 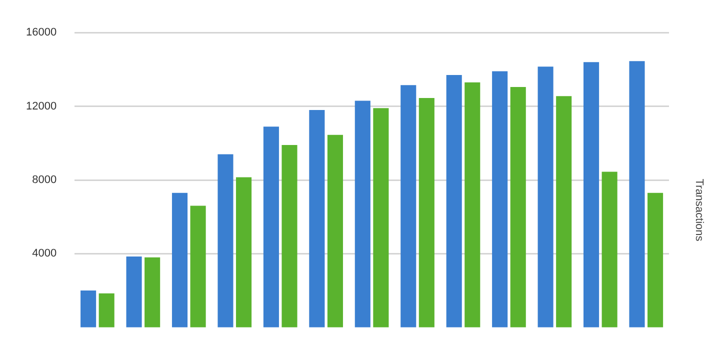 What do you see at coordinates (41, 106) in the screenshot?
I see `y-tick-label: 12000` at bounding box center [41, 106].